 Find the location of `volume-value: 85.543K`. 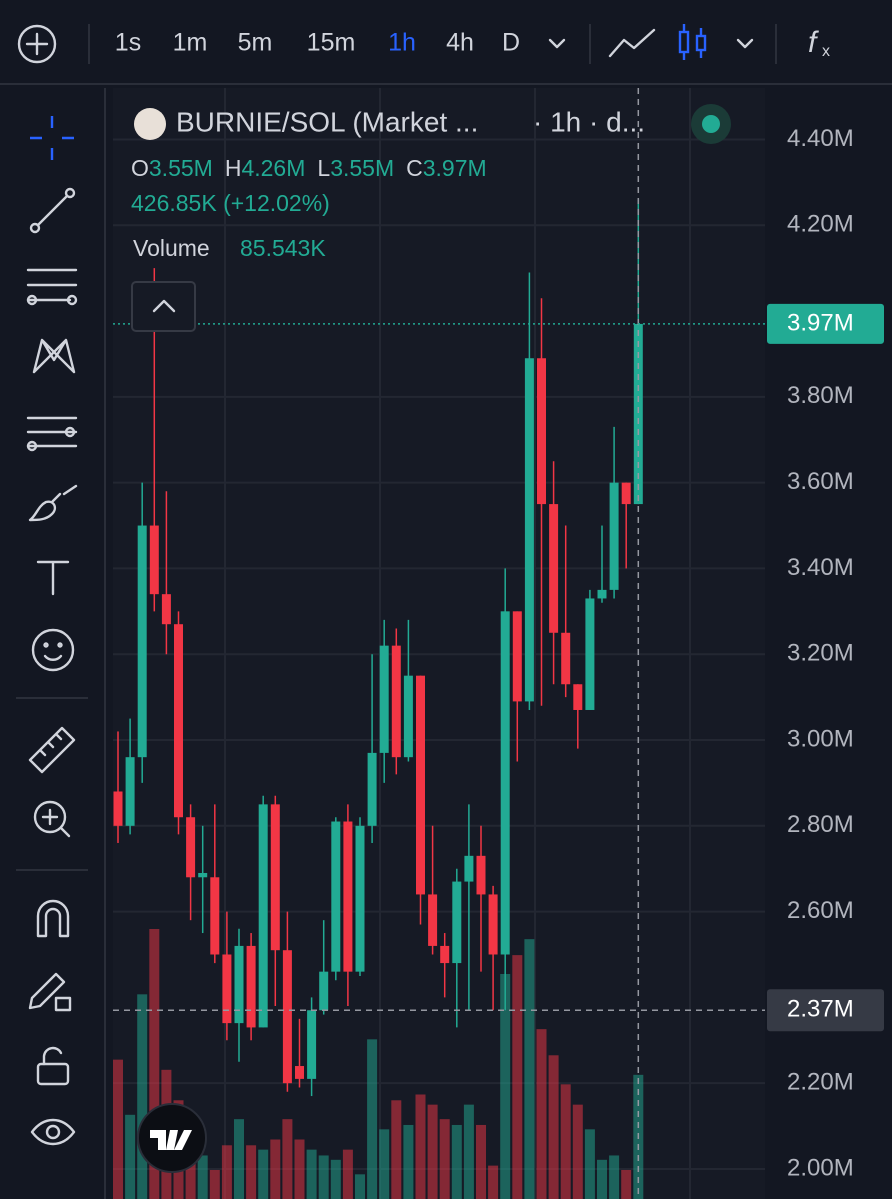

volume-value: 85.543K is located at coordinates (283, 248).